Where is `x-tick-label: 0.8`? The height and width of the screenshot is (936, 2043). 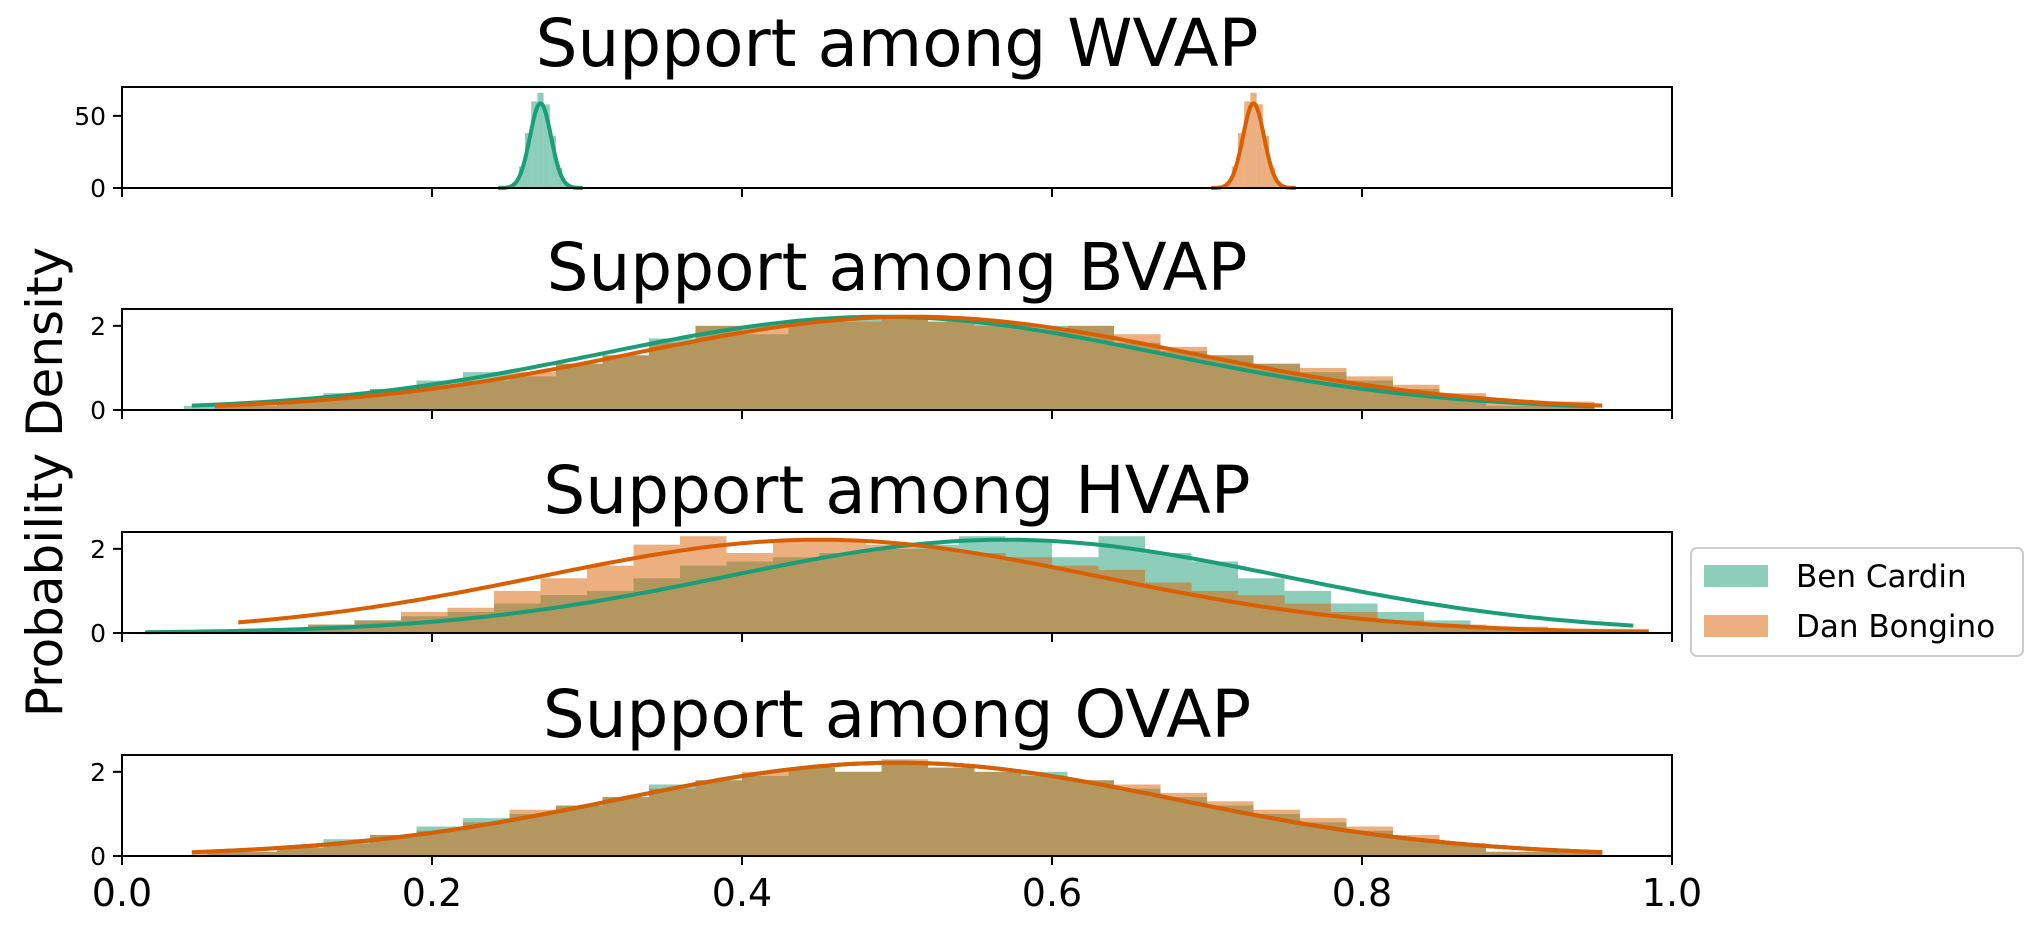
x-tick-label: 0.8 is located at coordinates (1362, 893).